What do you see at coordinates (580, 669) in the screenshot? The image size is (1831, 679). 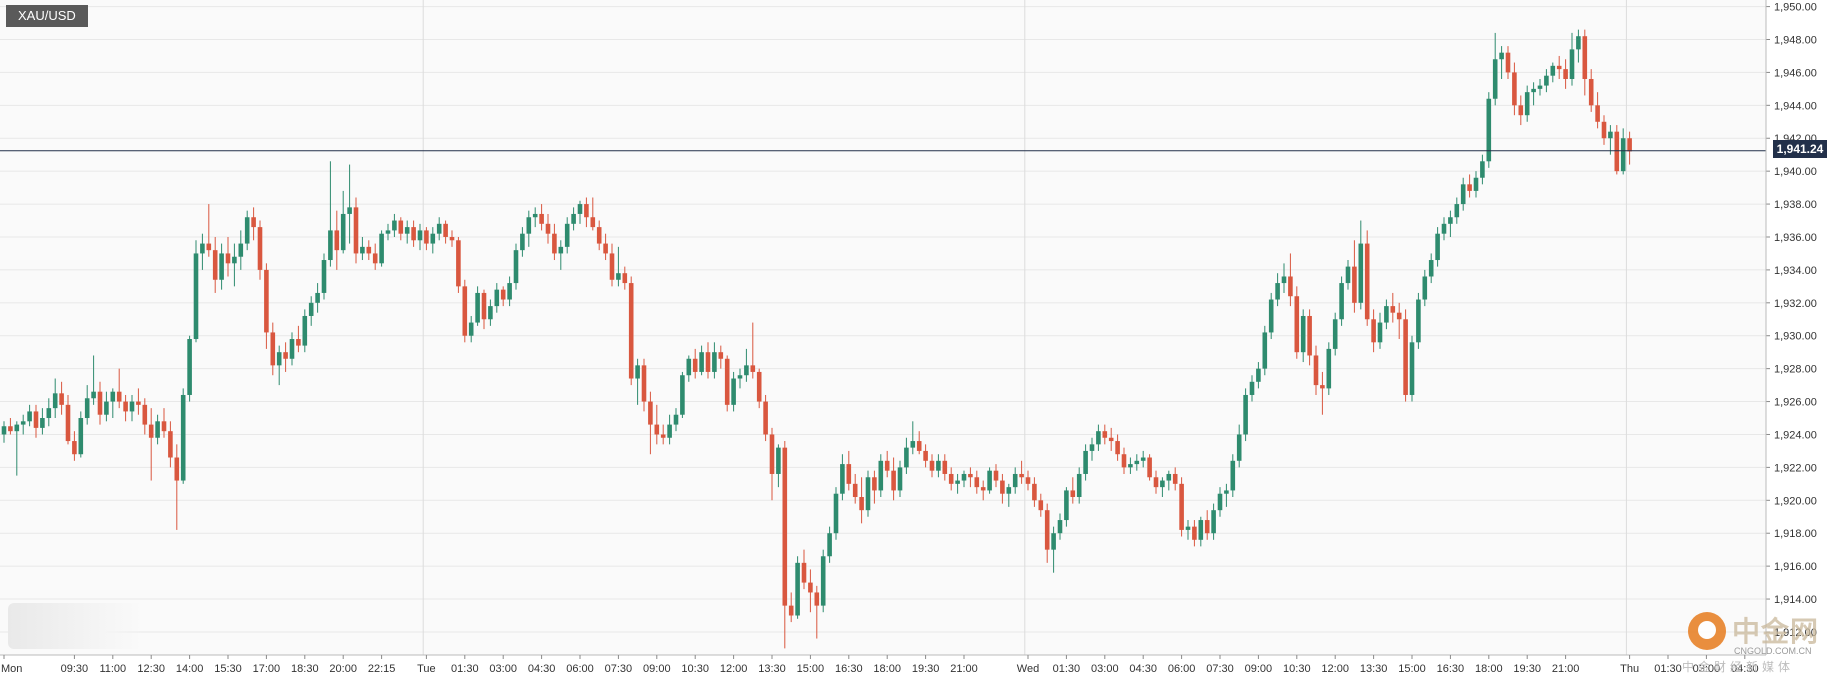 I see `x-tick-label: 06:00` at bounding box center [580, 669].